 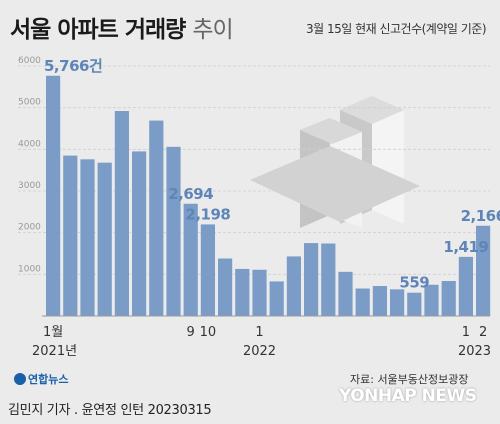 I want to click on y-tick-label: 3000, so click(x=29, y=186).